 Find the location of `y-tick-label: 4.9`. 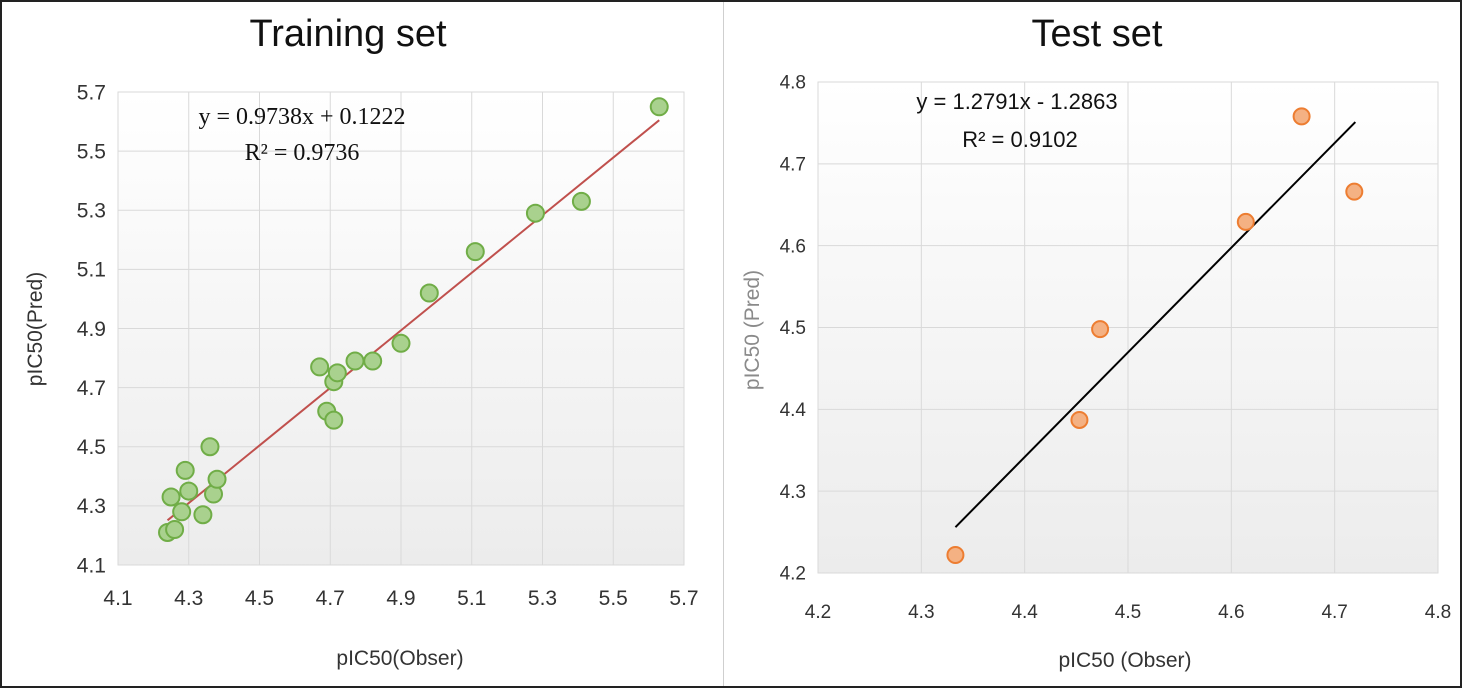

y-tick-label: 4.9 is located at coordinates (91, 329).